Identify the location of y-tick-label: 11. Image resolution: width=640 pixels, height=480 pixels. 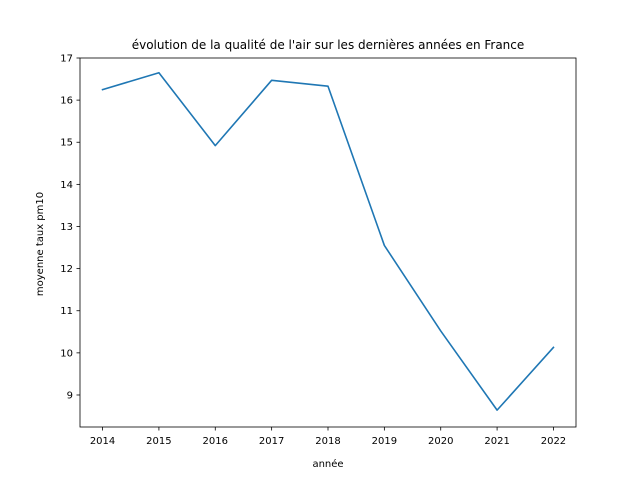
(66, 311).